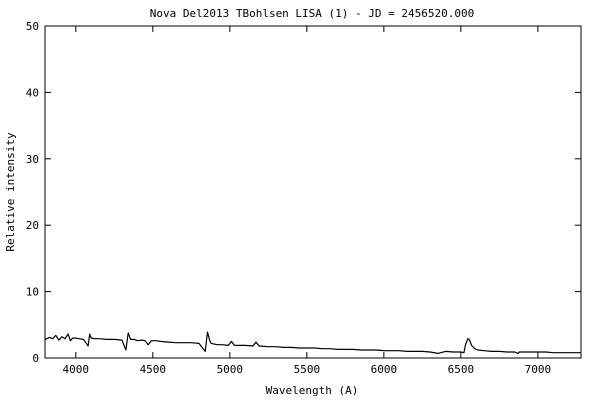 This screenshot has width=600, height=400. What do you see at coordinates (10, 192) in the screenshot?
I see `y-axis-label: Relative intensity` at bounding box center [10, 192].